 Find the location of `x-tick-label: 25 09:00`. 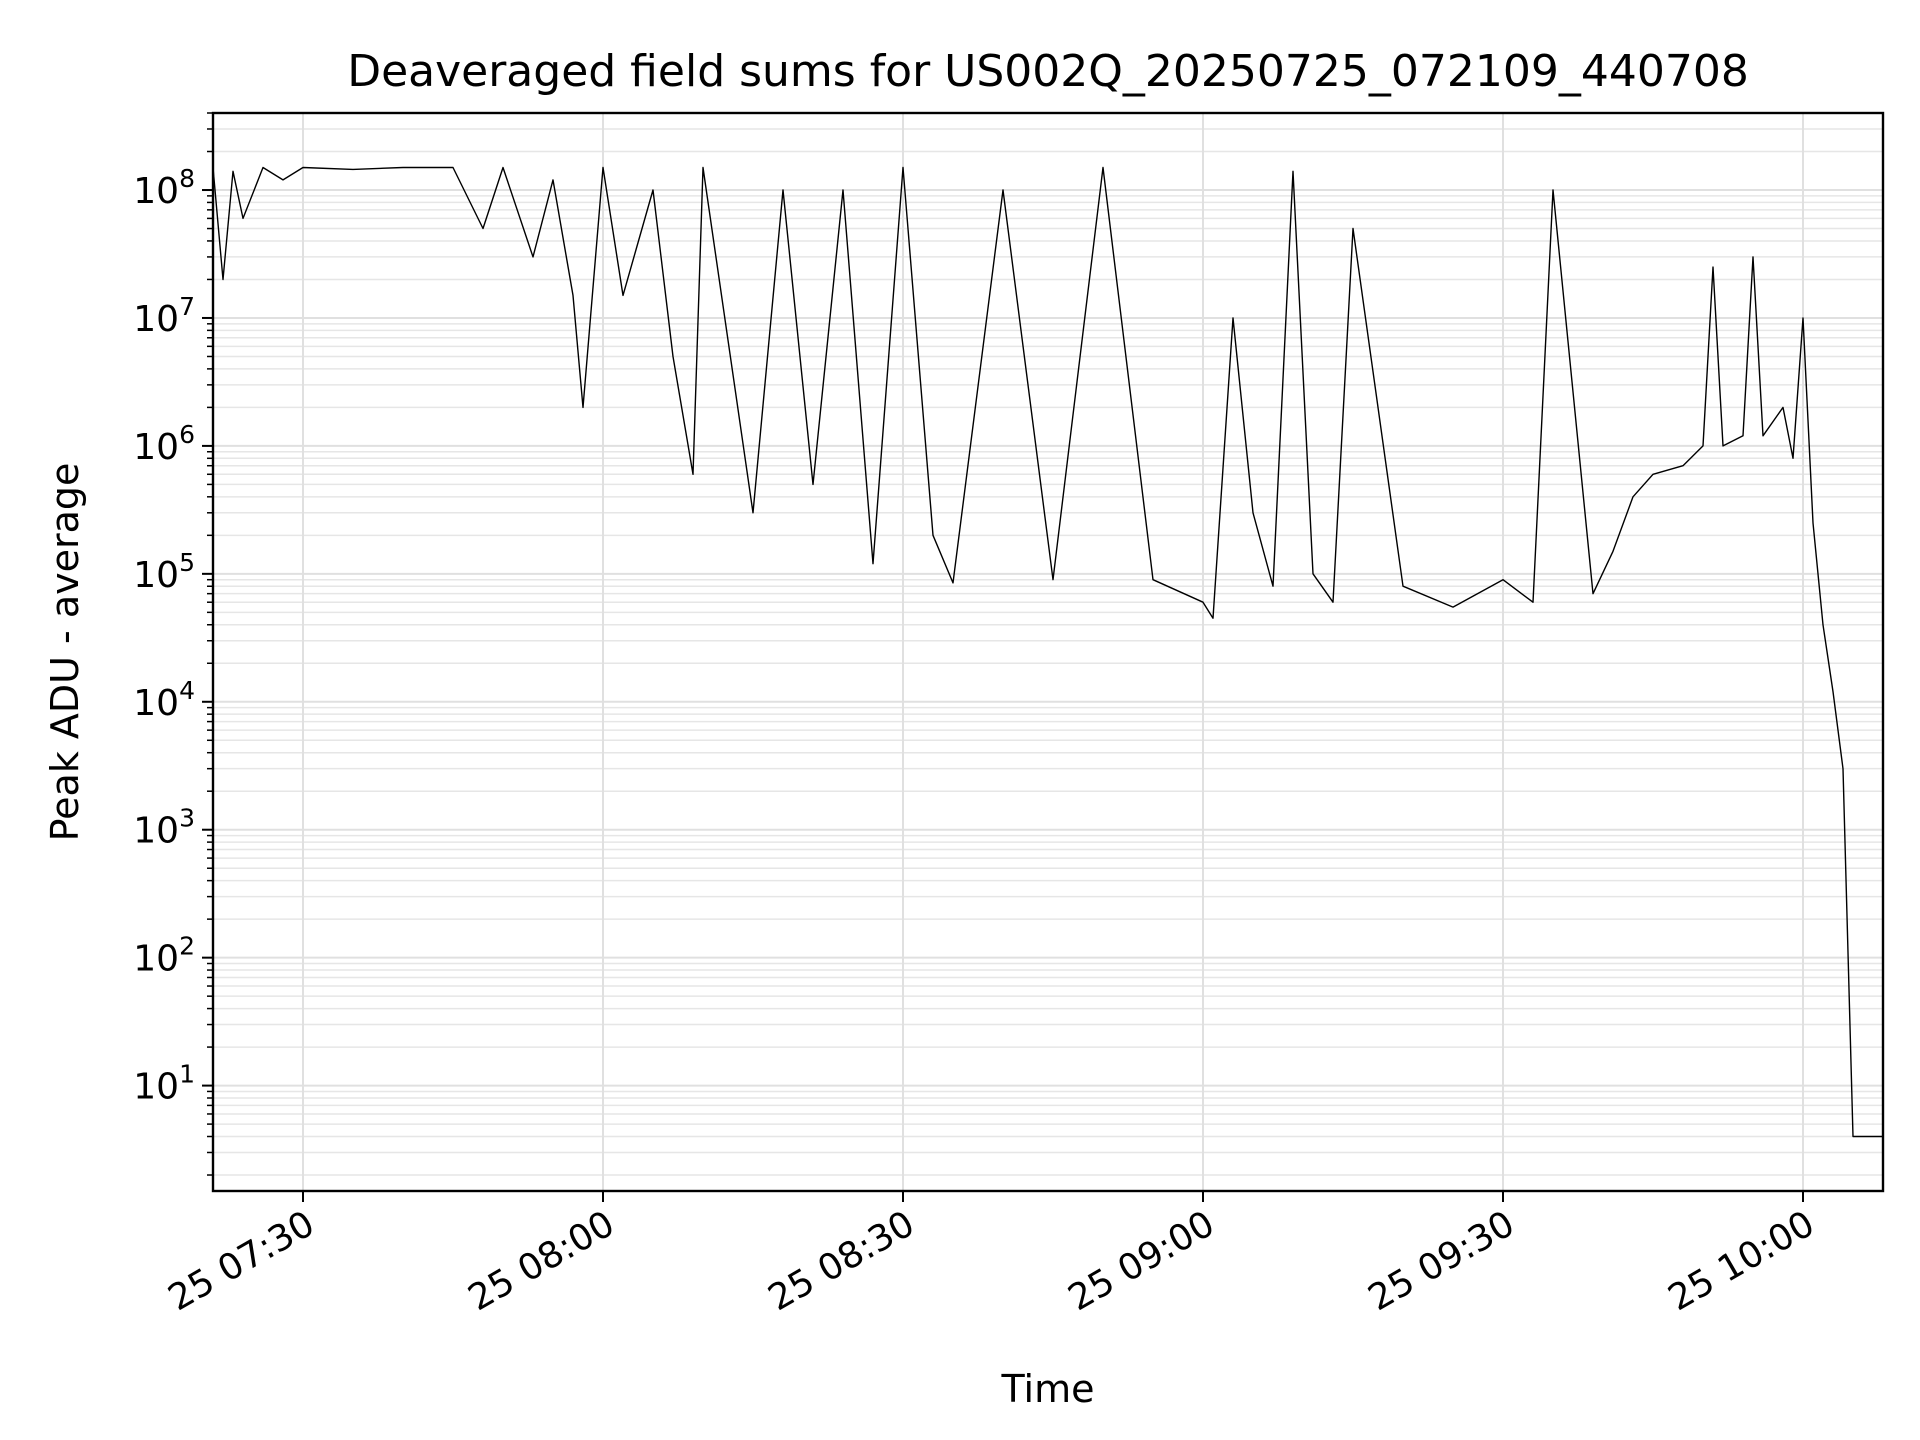

x-tick-label: 25 09:00 is located at coordinates (1142, 1261).